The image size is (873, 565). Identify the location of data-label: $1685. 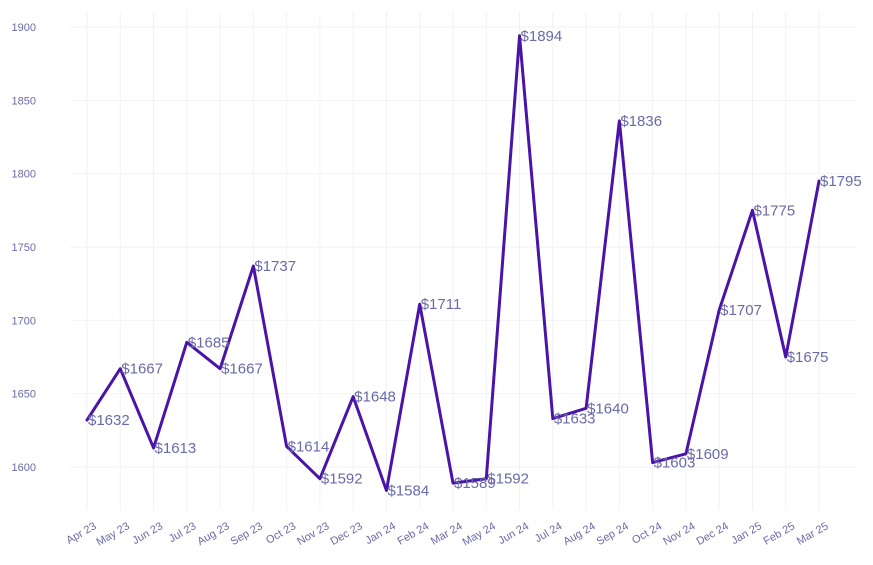
(209, 342).